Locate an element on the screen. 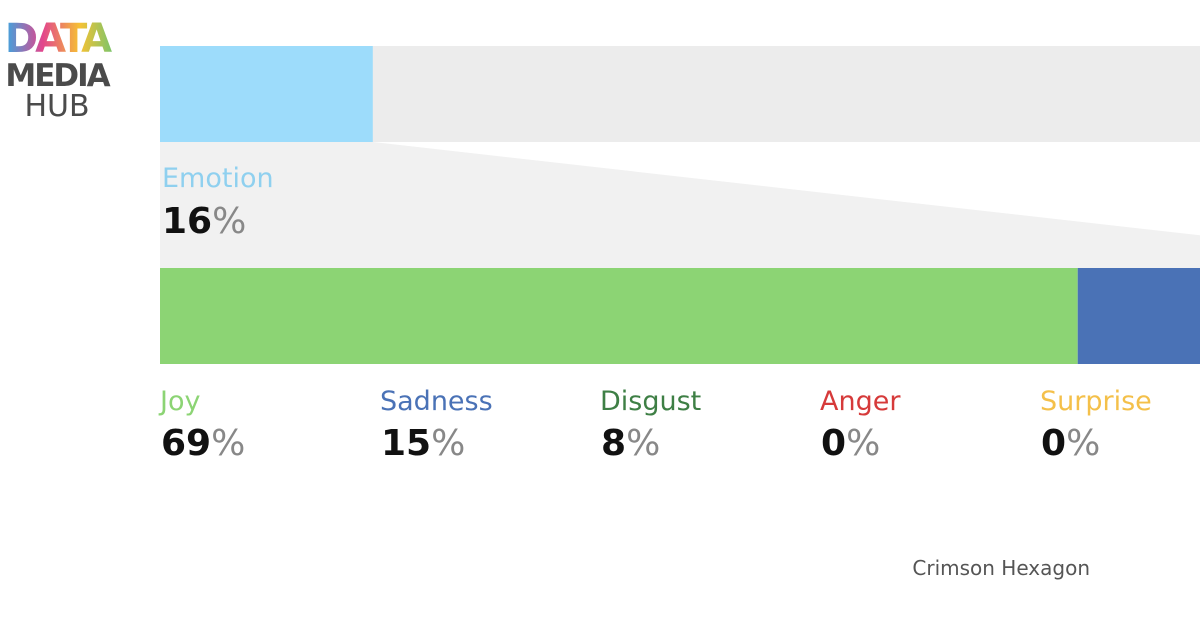  overall-label: Emotion is located at coordinates (218, 178).